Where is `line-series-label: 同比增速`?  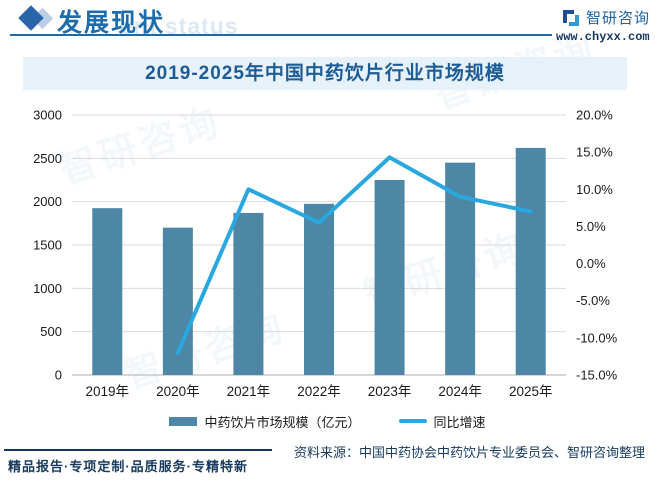
line-series-label: 同比增速 is located at coordinates (459, 422).